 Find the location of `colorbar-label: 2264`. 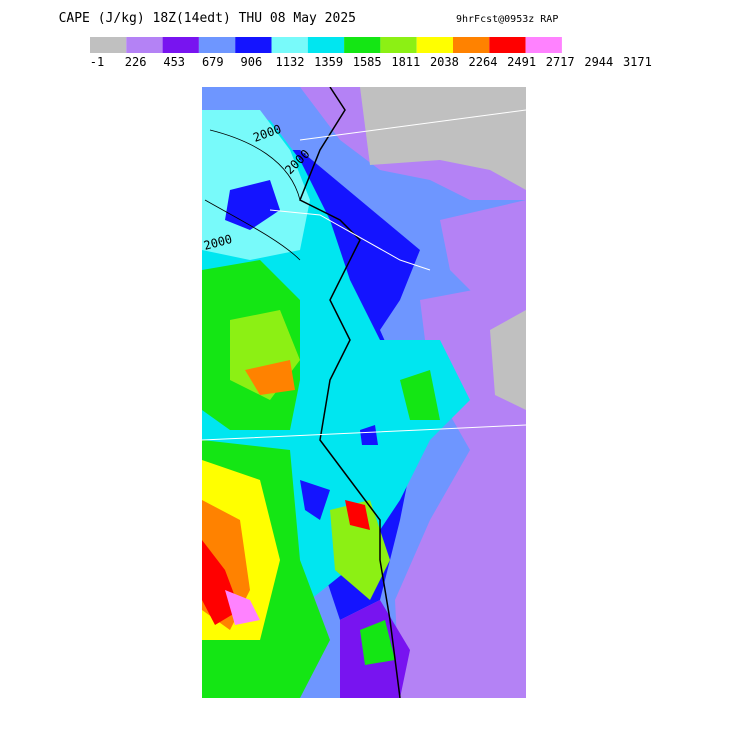

colorbar-label: 2264 is located at coordinates (483, 62).